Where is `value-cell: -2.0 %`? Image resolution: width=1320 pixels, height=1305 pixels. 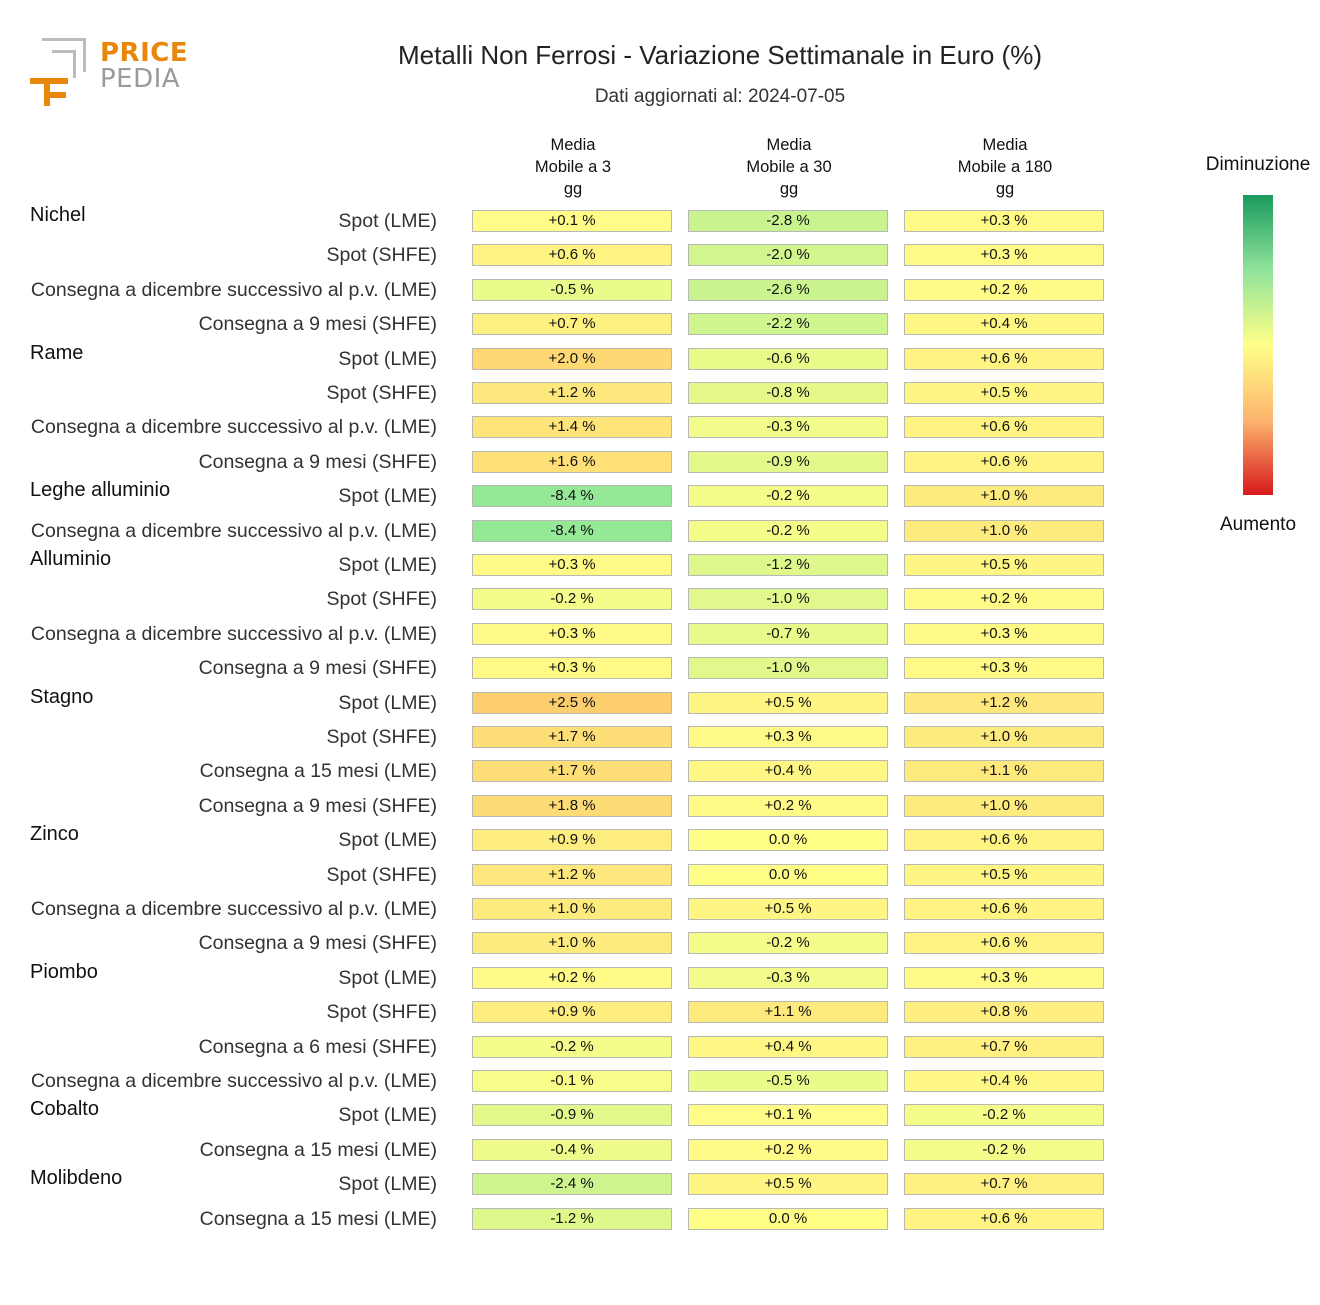
value-cell: -2.0 % is located at coordinates (788, 255).